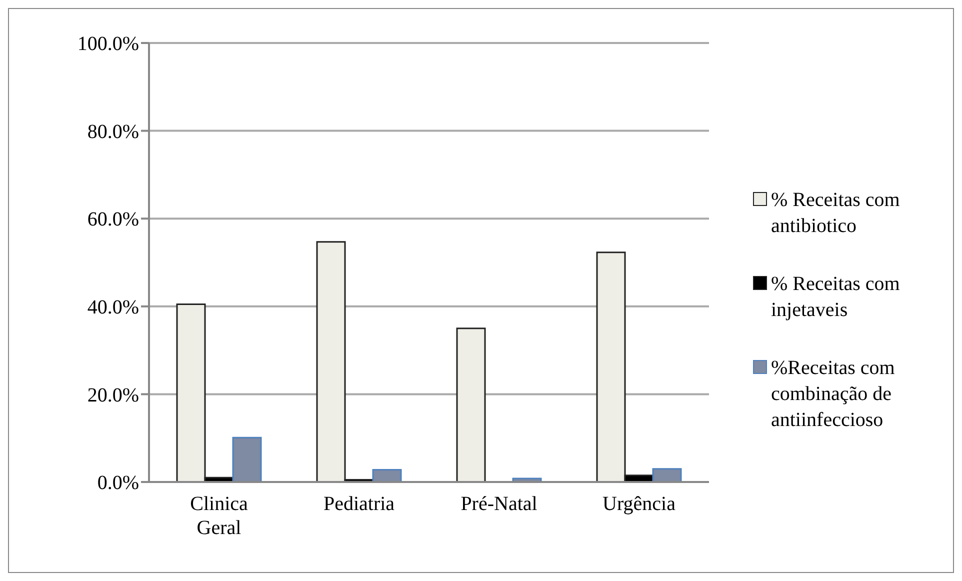  Describe the element at coordinates (359, 504) in the screenshot. I see `x-tick-label: Pediatria` at that location.